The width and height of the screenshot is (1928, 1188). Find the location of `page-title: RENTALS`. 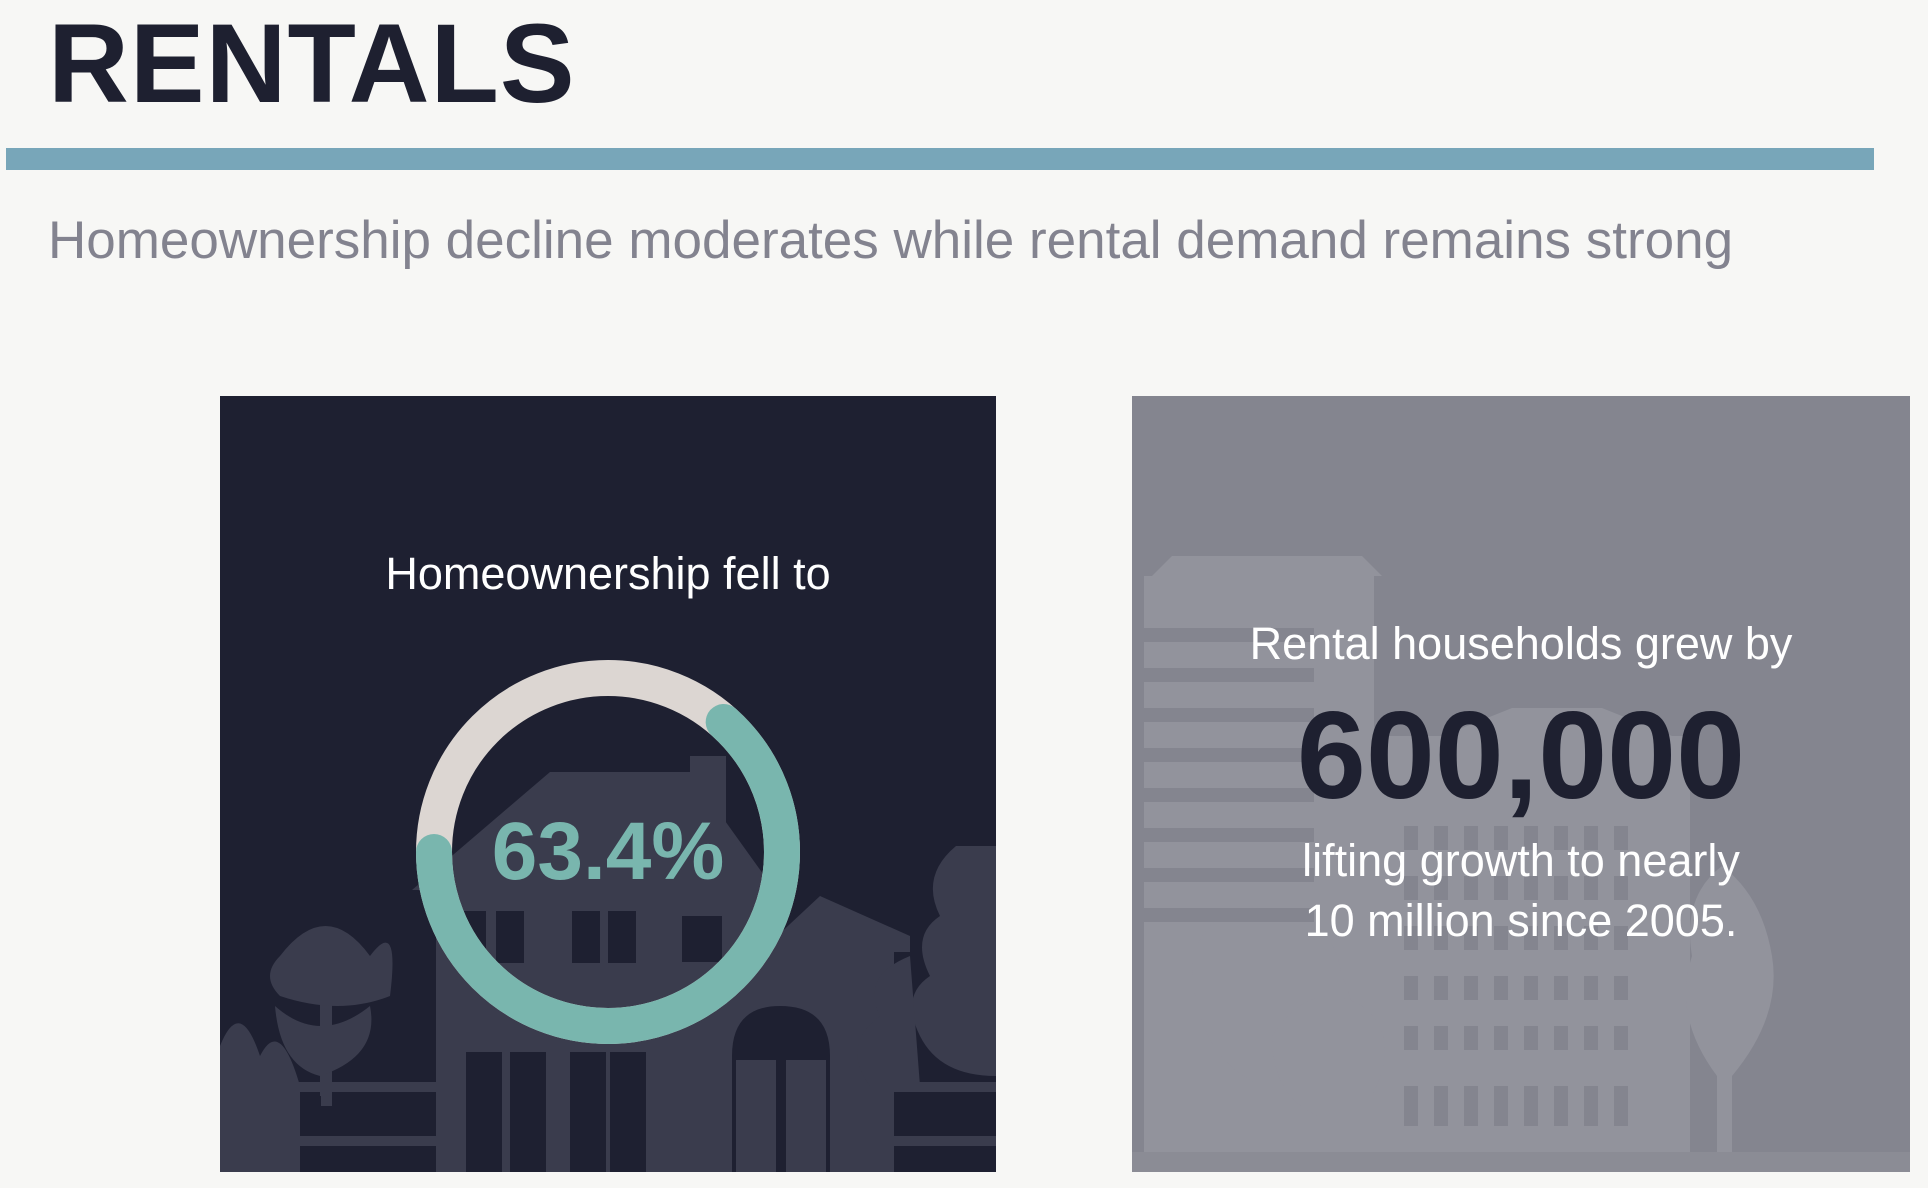

page-title: RENTALS is located at coordinates (312, 63).